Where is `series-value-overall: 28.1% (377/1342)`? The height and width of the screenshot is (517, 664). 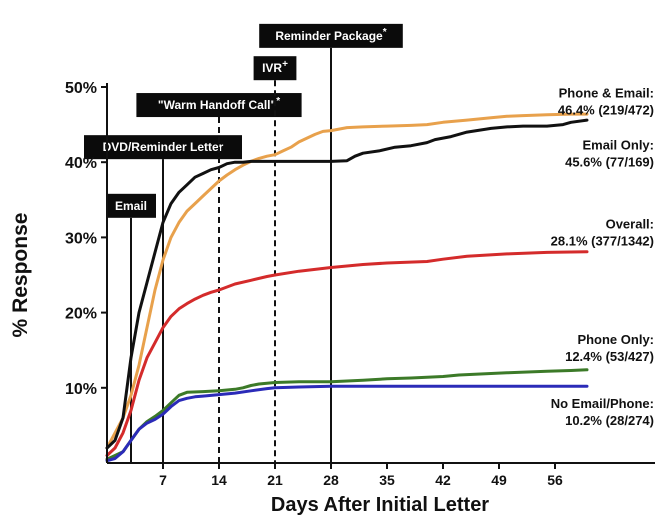
series-value-overall: 28.1% (377/1342) is located at coordinates (602, 240).